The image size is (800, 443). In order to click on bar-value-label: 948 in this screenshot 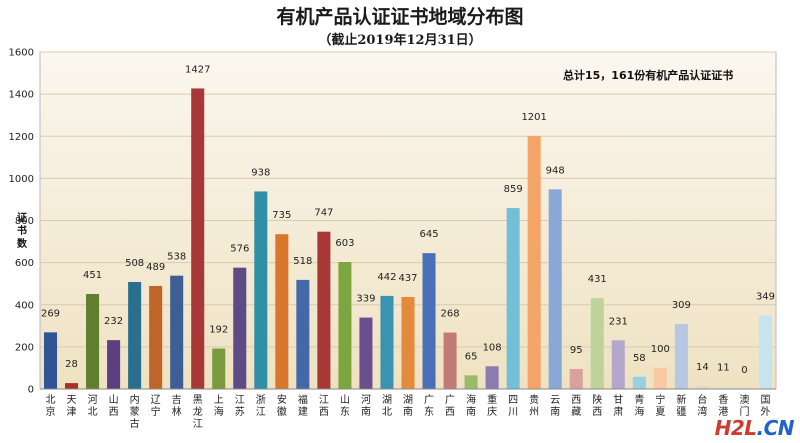, I will do `click(555, 170)`.